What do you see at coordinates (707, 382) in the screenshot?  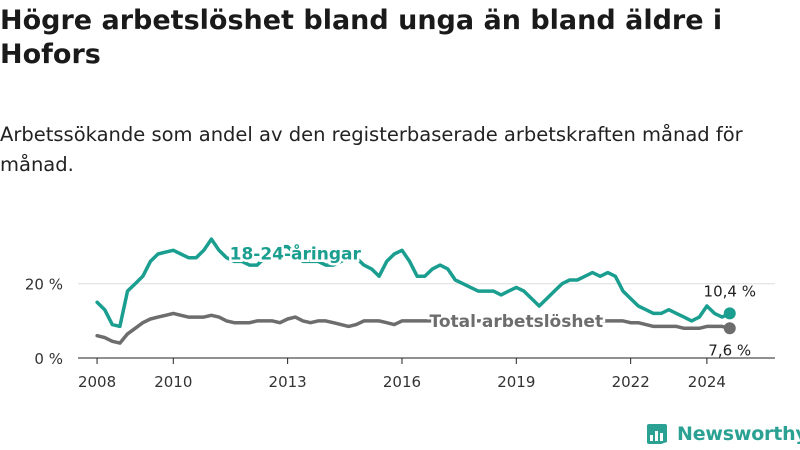 I see `x-tick-label: 2024` at bounding box center [707, 382].